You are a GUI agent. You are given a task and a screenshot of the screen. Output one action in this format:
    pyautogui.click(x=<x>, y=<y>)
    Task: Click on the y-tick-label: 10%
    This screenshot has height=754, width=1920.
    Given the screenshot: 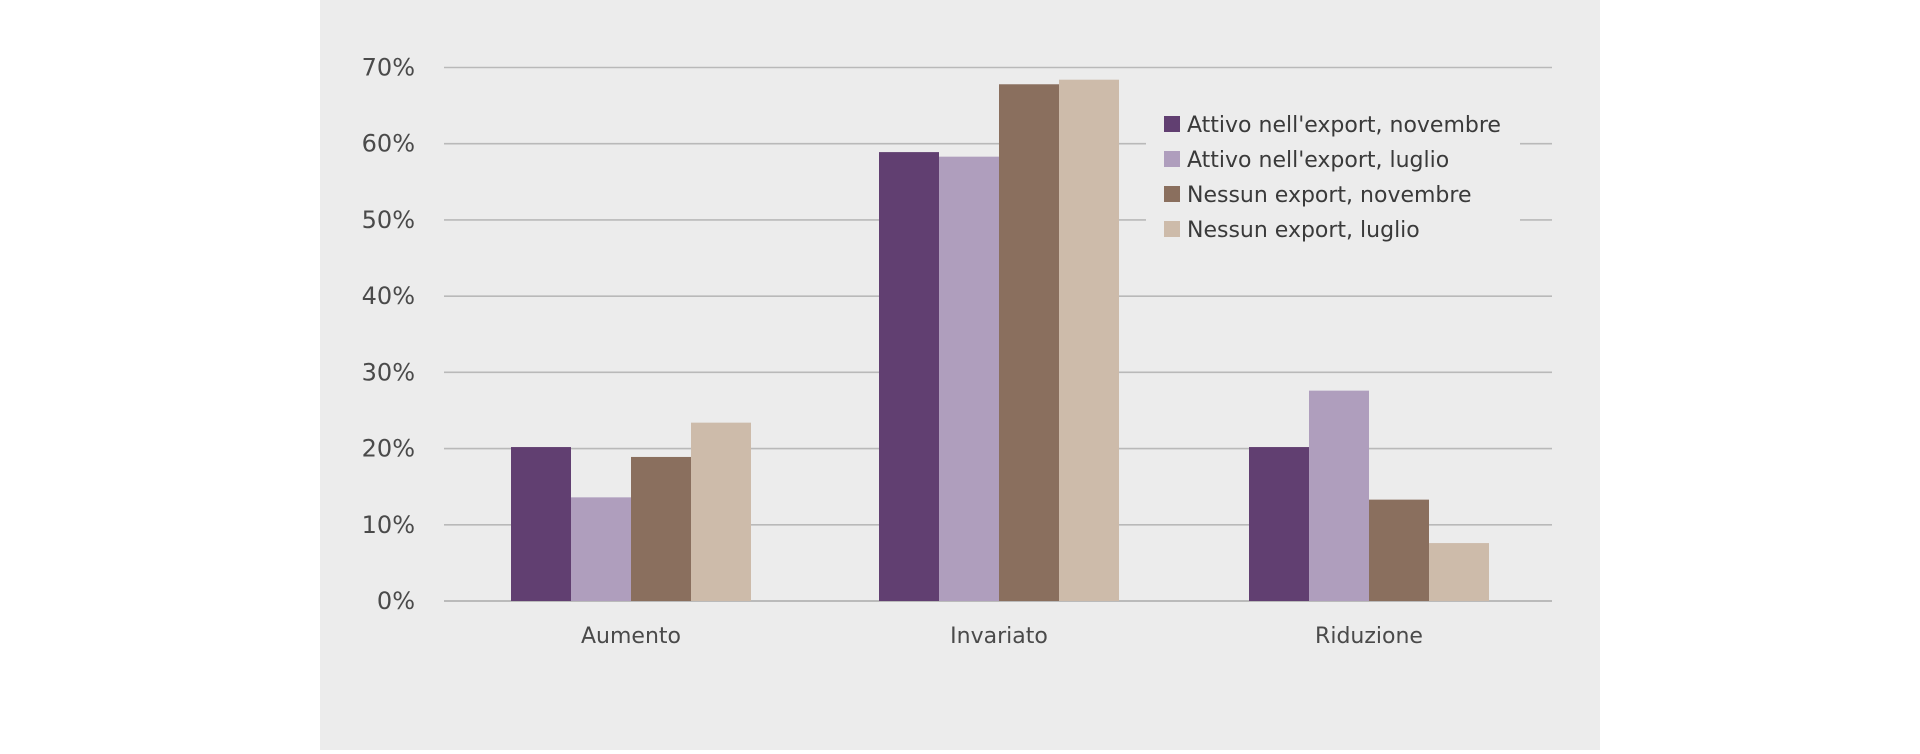 What is the action you would take?
    pyautogui.click(x=388, y=525)
    